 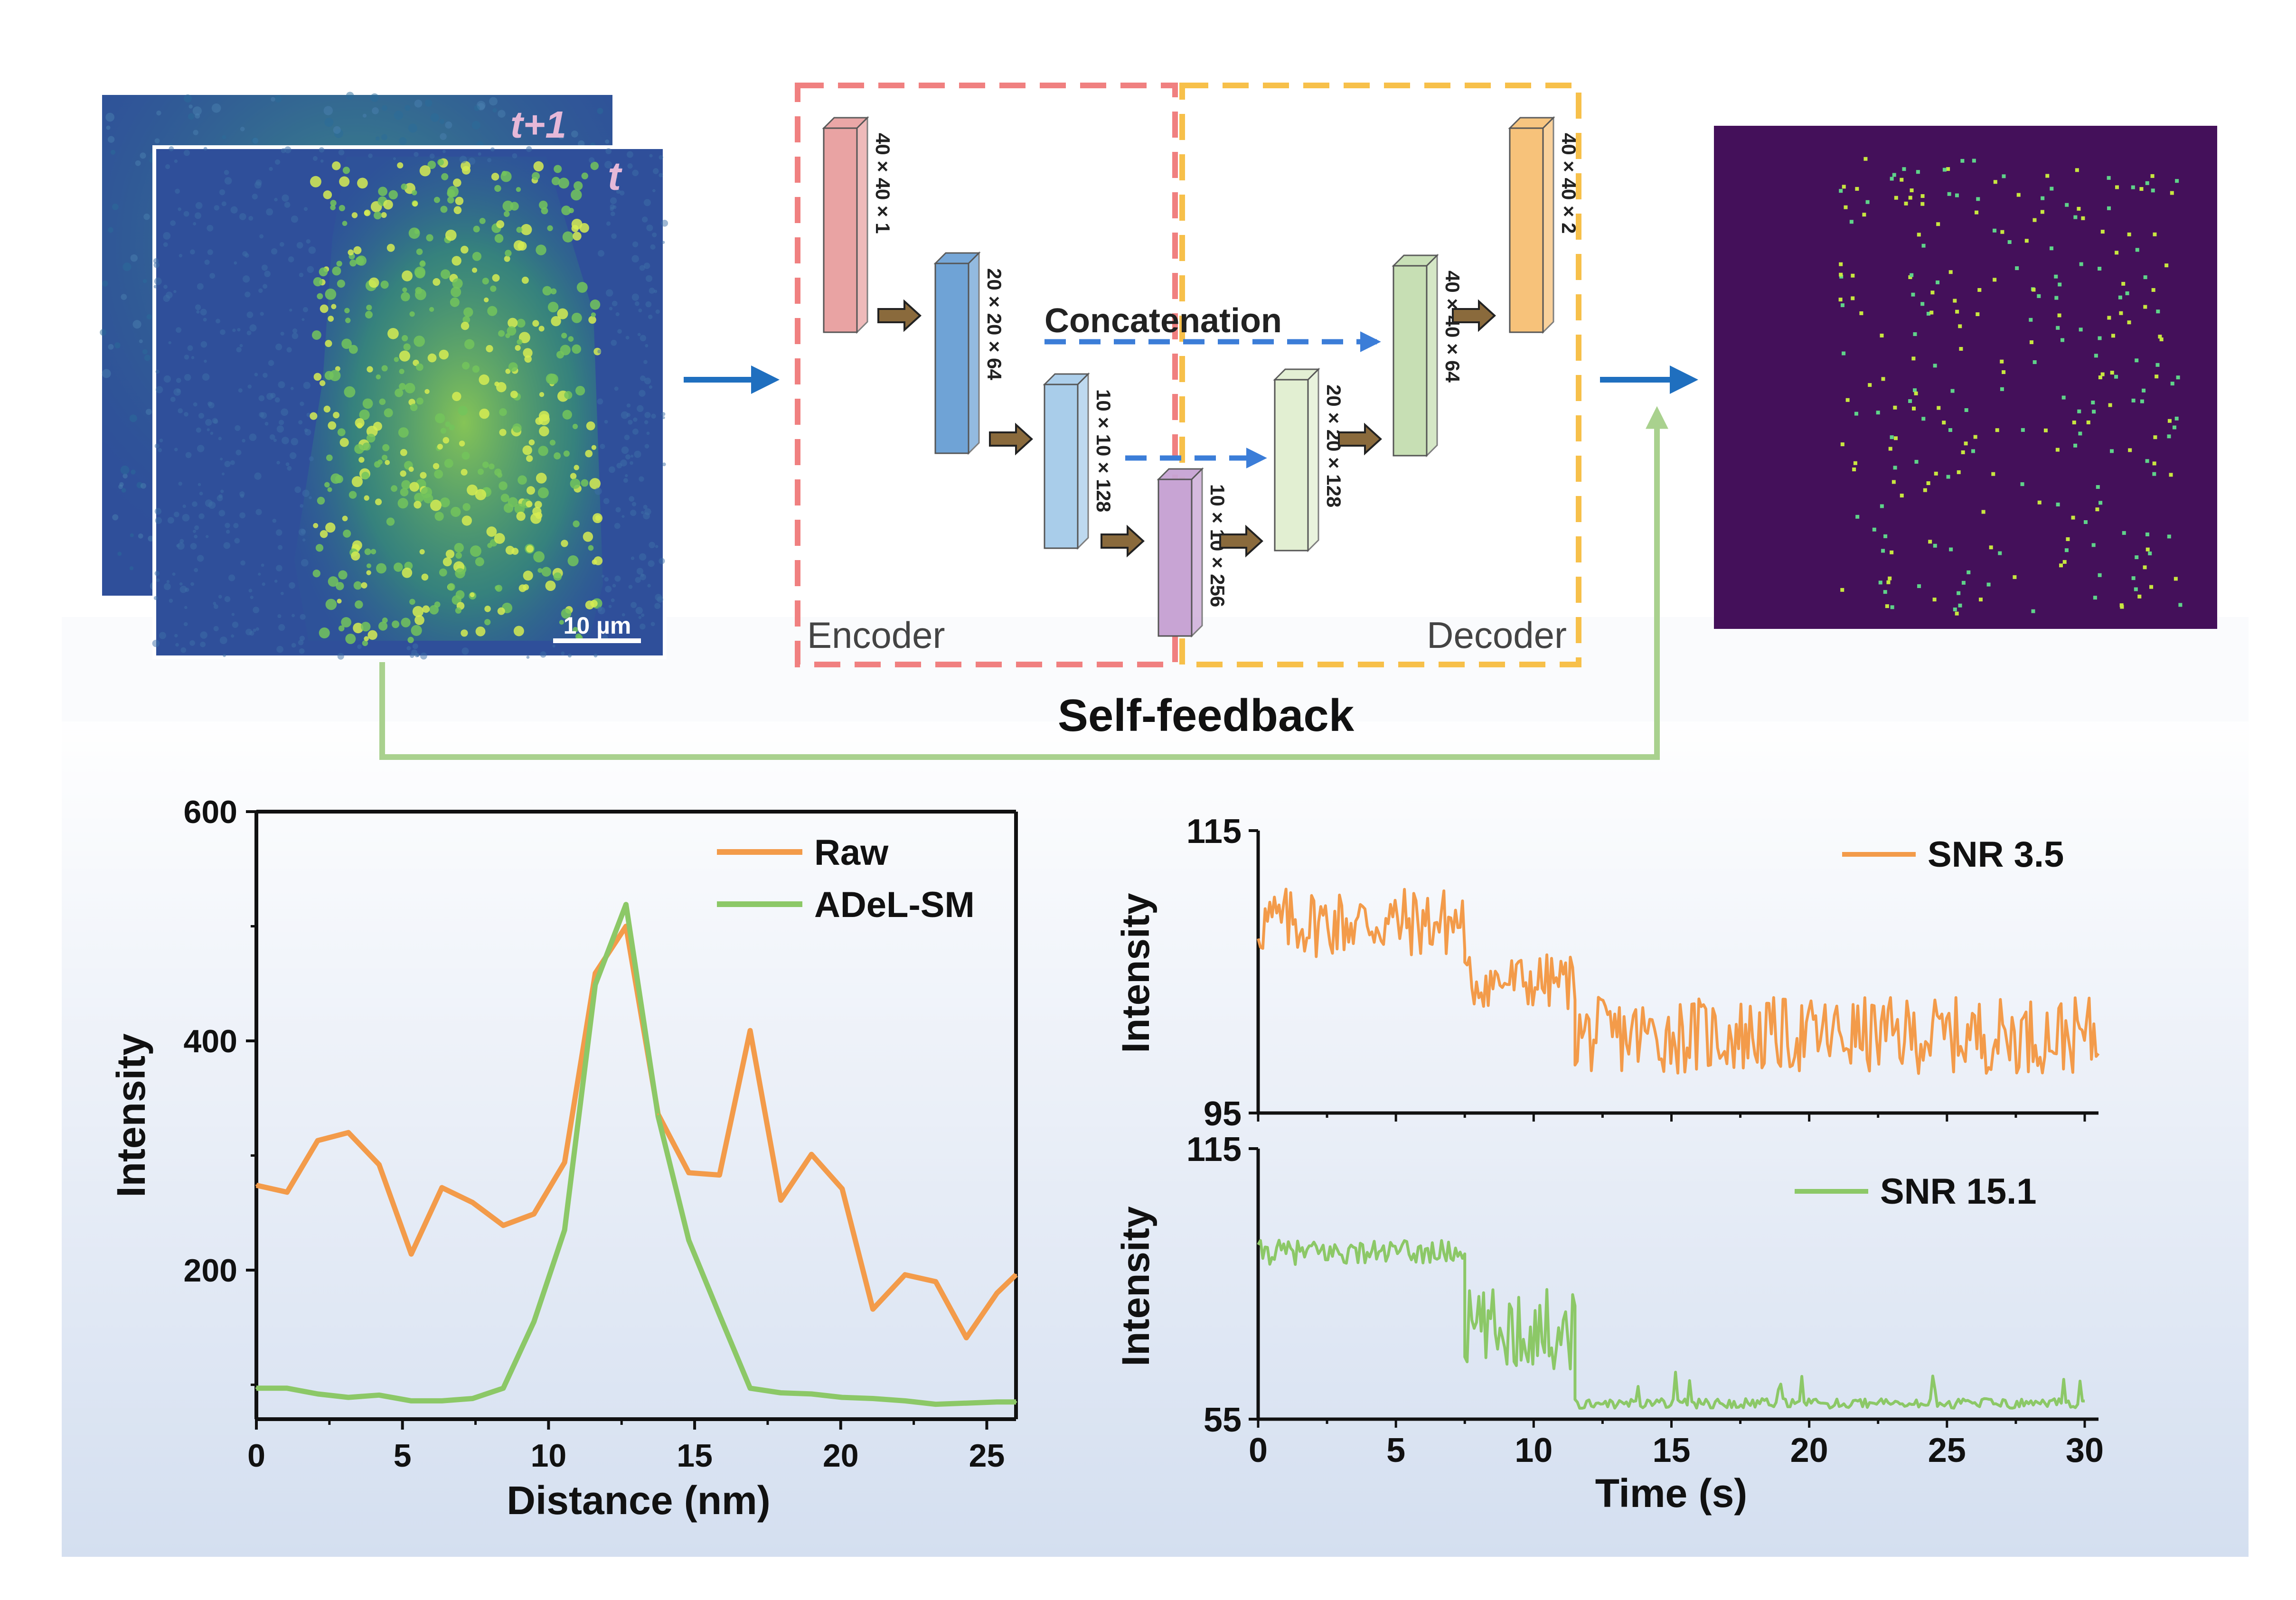 I want to click on layer-dims-label: 40 × 40 × 2, so click(x=1569, y=183).